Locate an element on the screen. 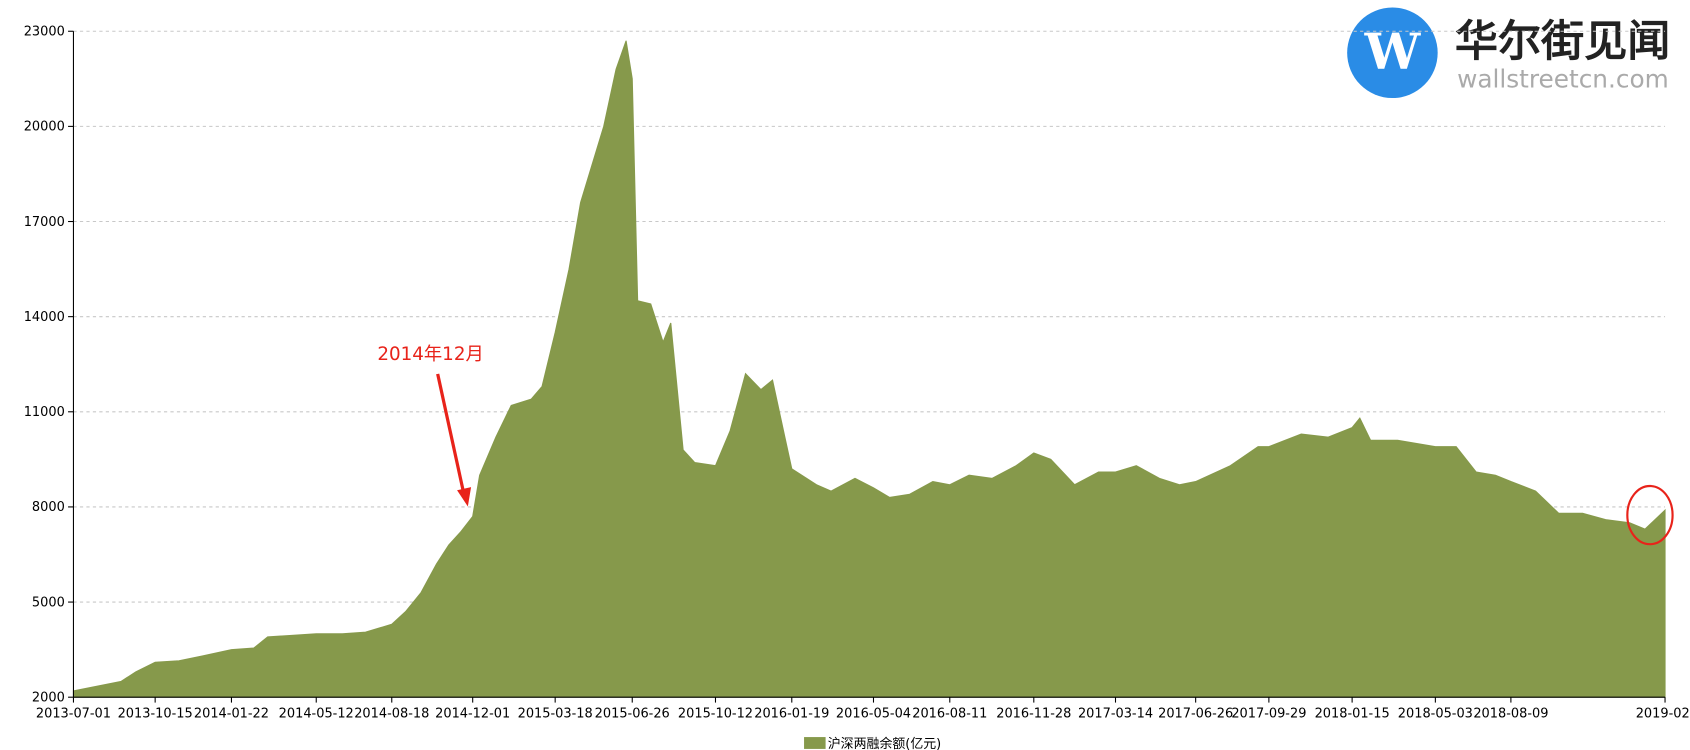 Image resolution: width=1690 pixels, height=750 pixels. y-tick-label: 14000 is located at coordinates (44, 317).